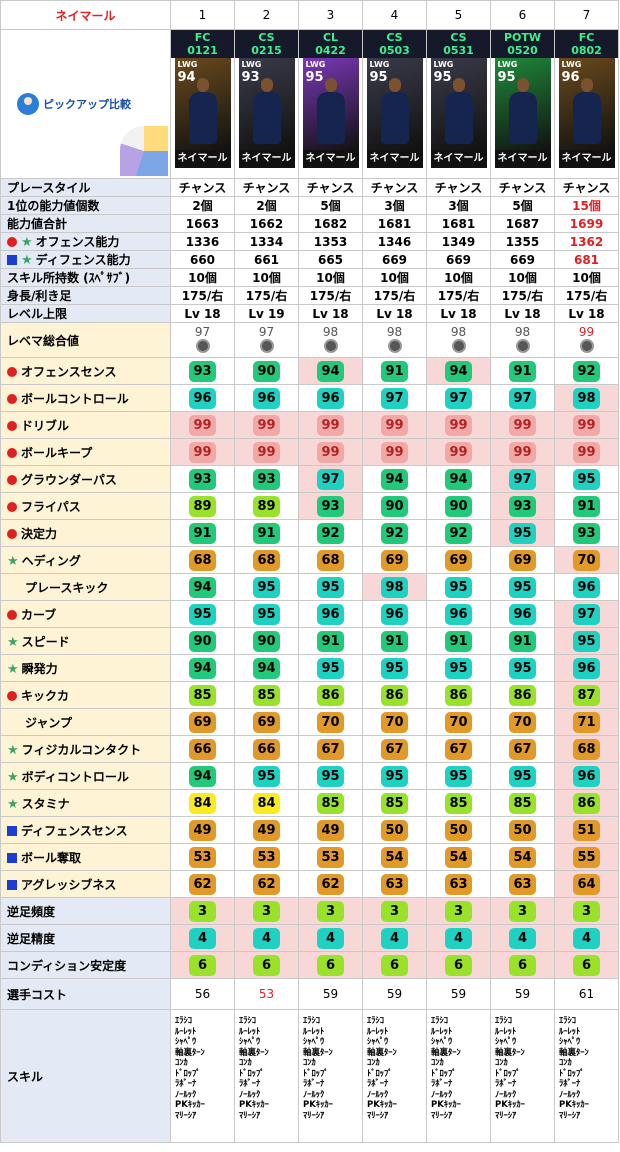 This screenshot has height=1152, width=620. I want to click on misc-row: 逆足精度 4 4 4 4 4 4 4, so click(309, 938).